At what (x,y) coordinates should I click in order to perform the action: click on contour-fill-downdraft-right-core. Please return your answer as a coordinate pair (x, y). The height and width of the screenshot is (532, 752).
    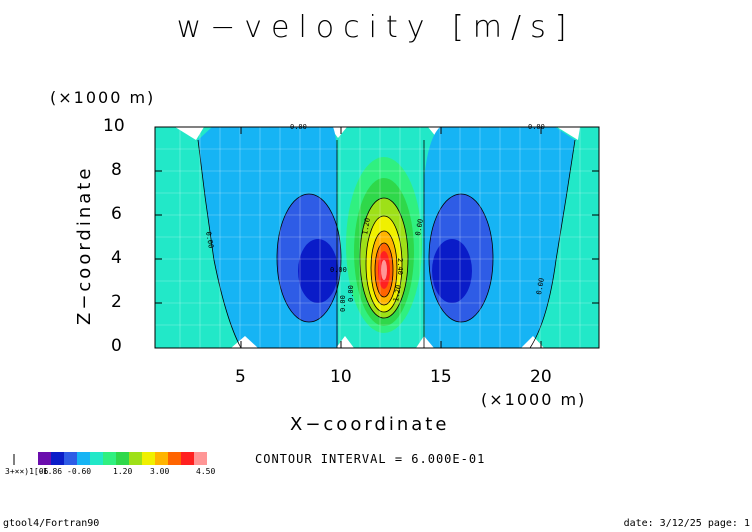
    Looking at the image, I should click on (452, 271).